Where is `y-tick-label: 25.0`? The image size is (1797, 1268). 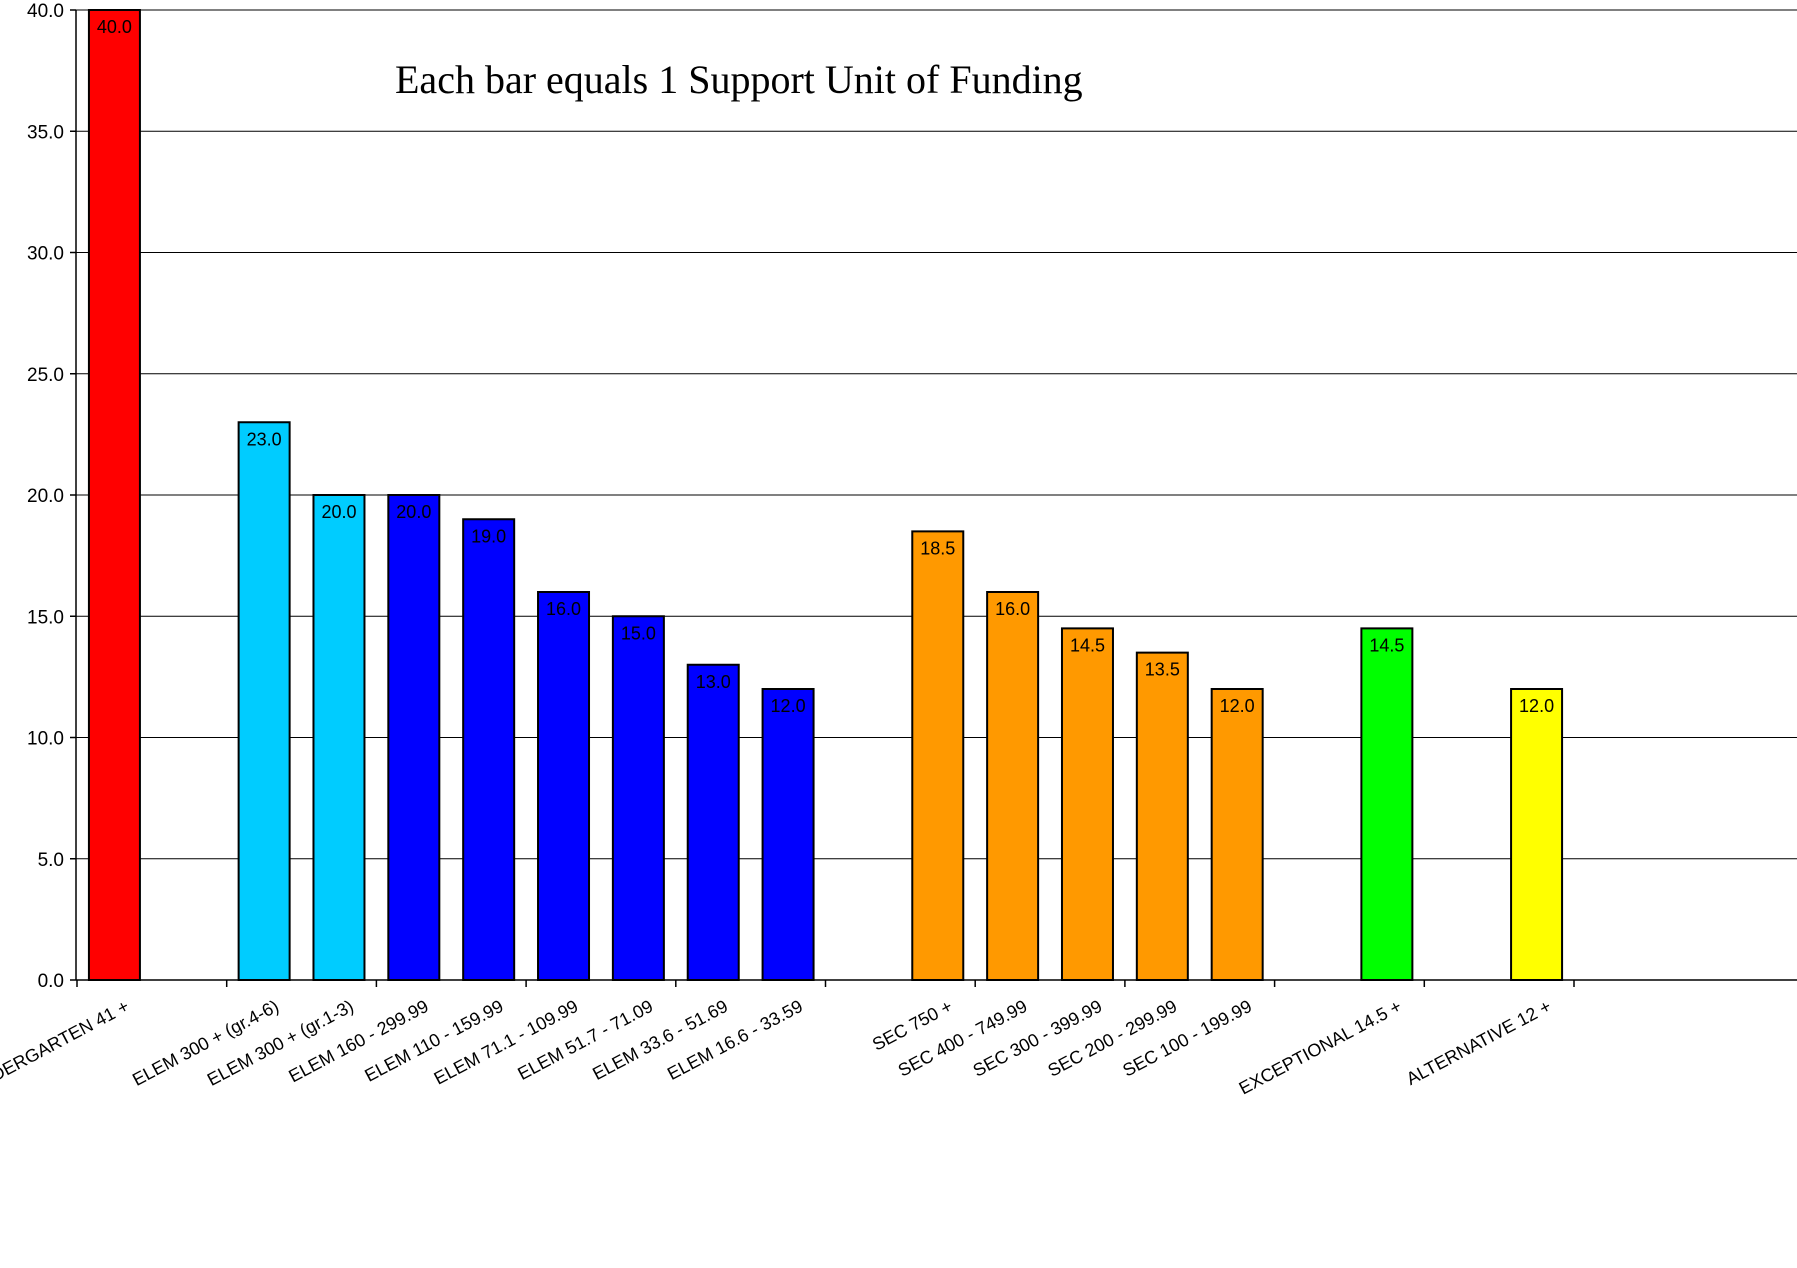 y-tick-label: 25.0 is located at coordinates (45, 375).